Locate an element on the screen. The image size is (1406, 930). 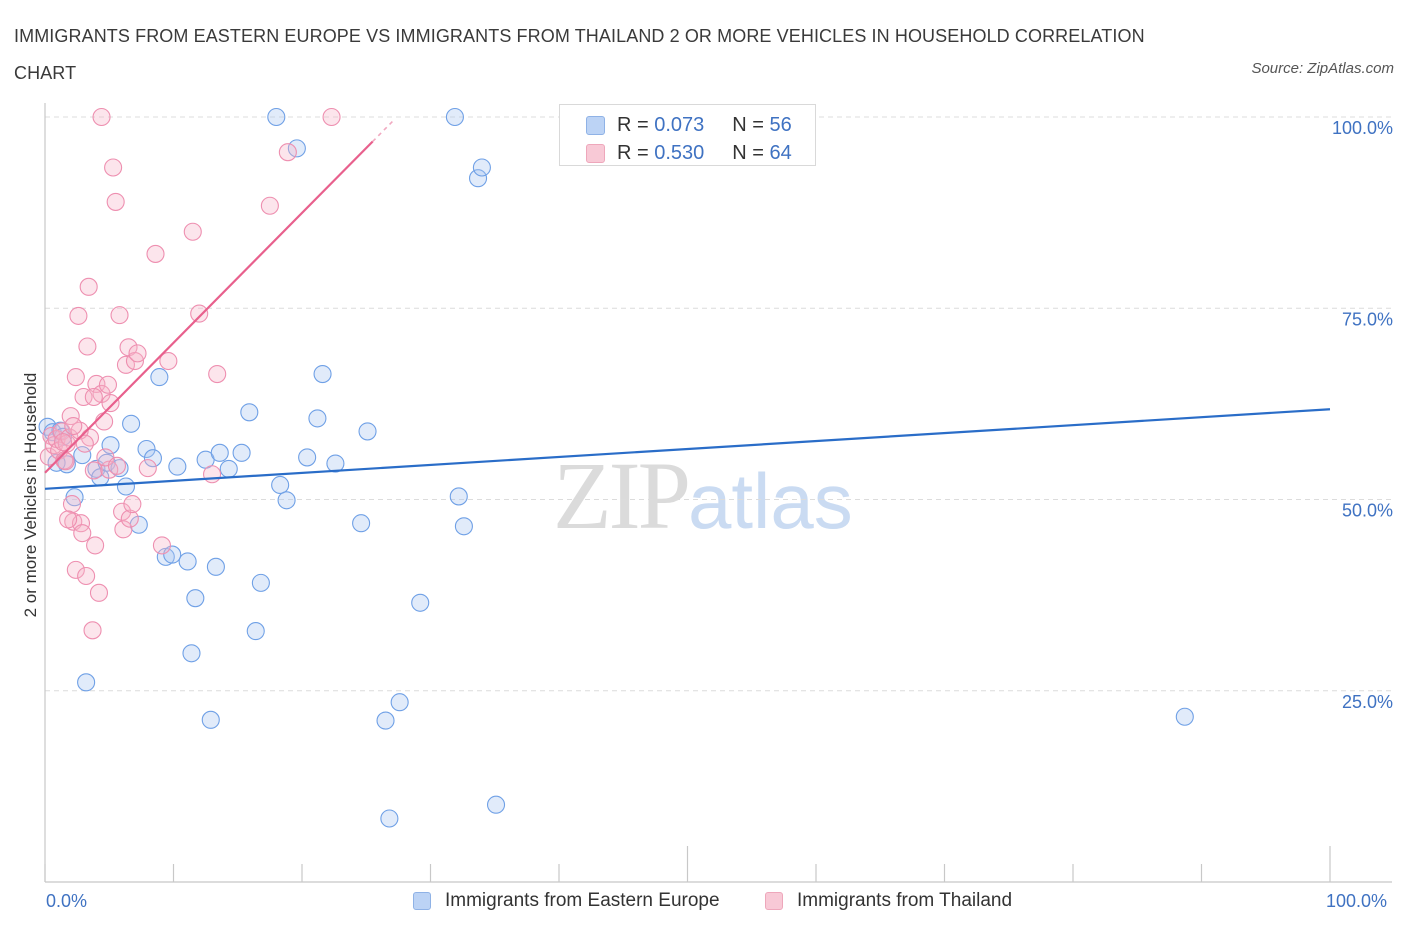
stats-row-thailand: R = 0.530 N = 64 is located at coordinates (689, 153).